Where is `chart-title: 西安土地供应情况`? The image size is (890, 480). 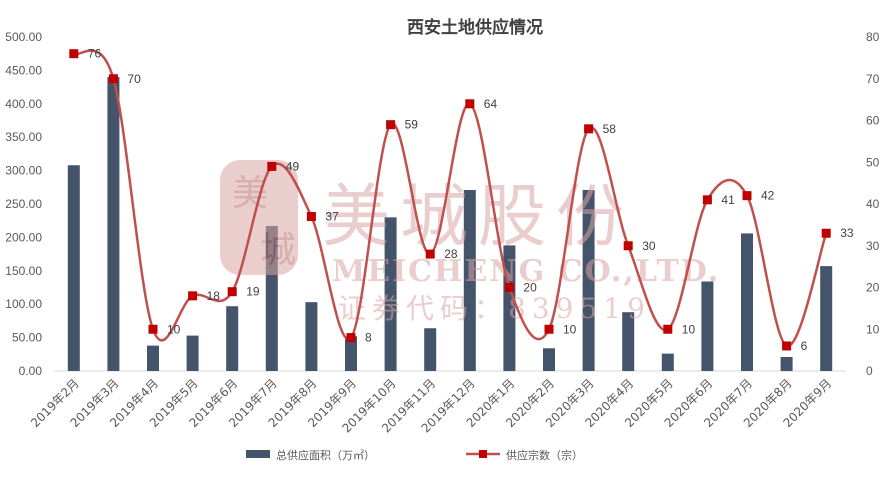 chart-title: 西安土地供应情况 is located at coordinates (475, 27).